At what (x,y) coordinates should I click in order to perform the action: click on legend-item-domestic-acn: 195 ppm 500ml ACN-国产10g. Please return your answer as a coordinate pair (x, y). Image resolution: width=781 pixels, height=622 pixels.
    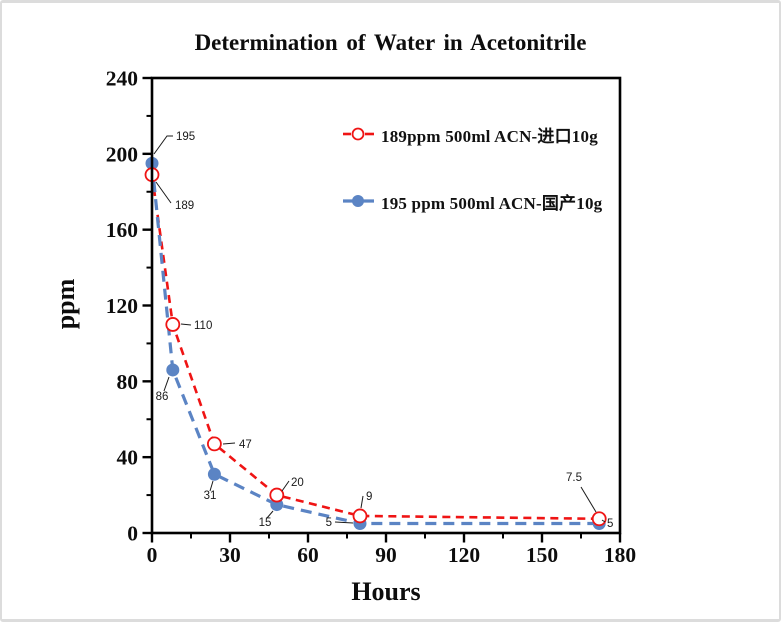
    Looking at the image, I should click on (473, 201).